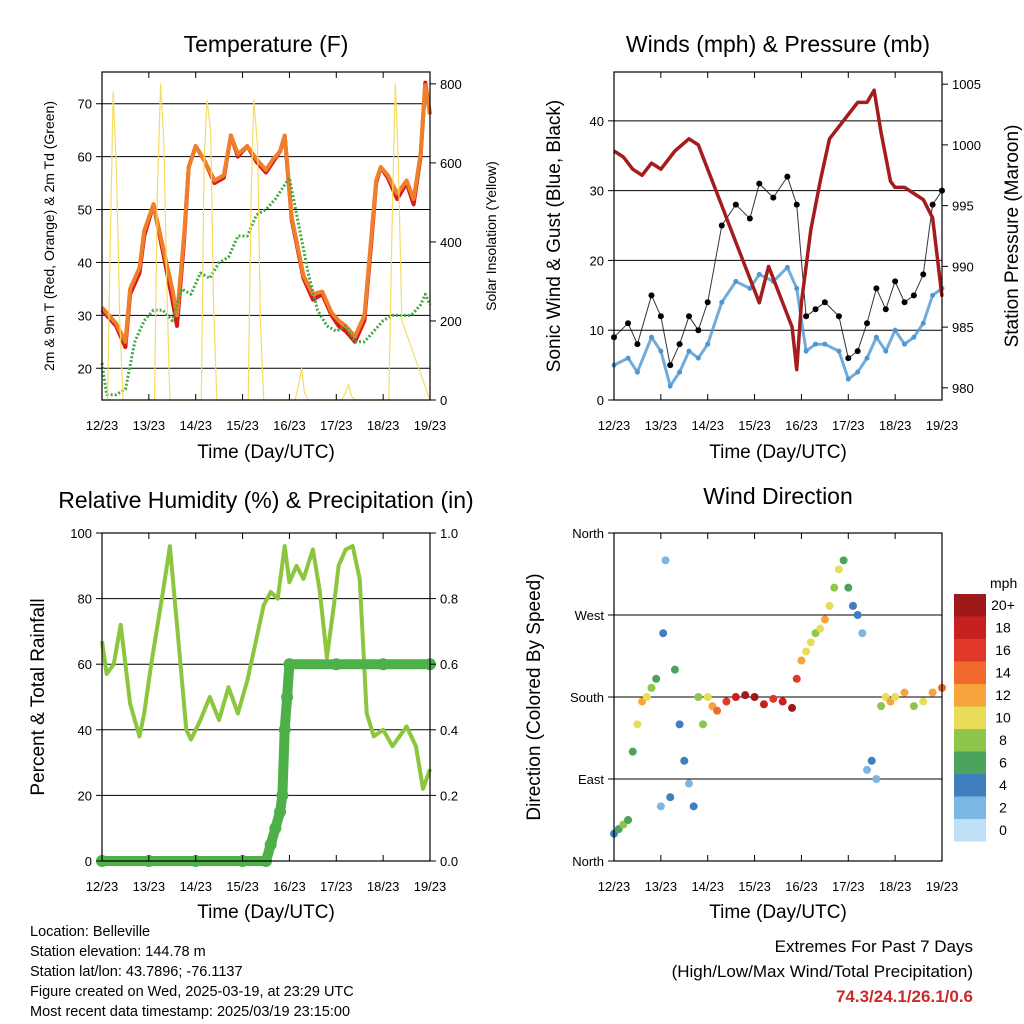  Describe the element at coordinates (848, 425) in the screenshot. I see `winds-xtick-label: 17/23` at that location.